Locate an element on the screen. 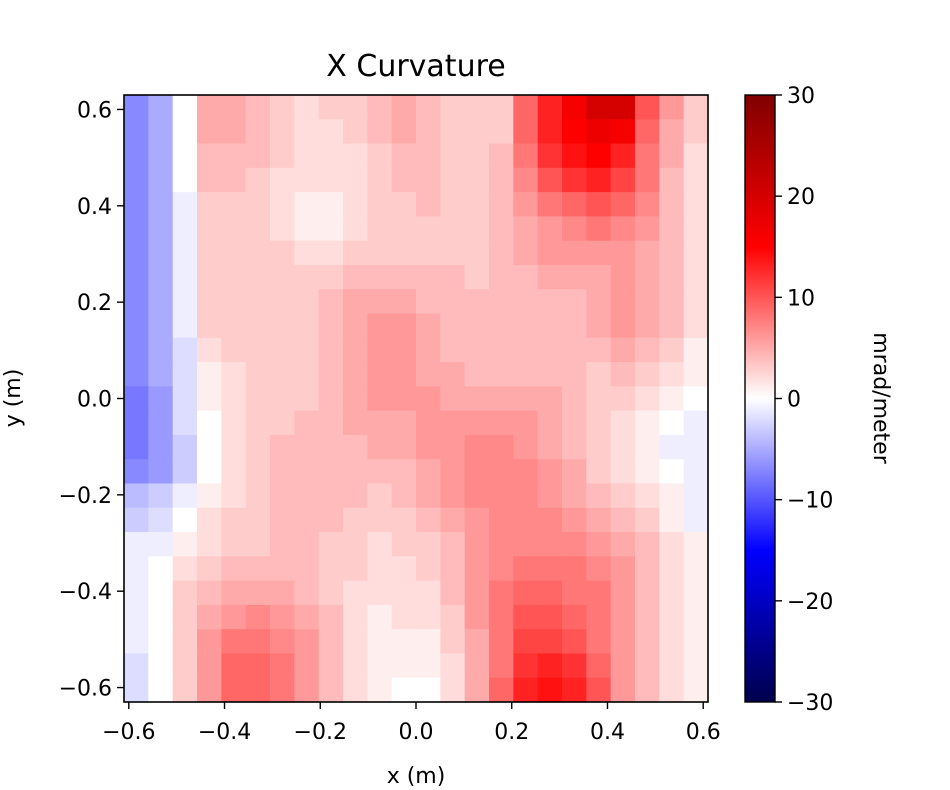 The image size is (950, 790). x-tick-label: 0.0 is located at coordinates (416, 732).